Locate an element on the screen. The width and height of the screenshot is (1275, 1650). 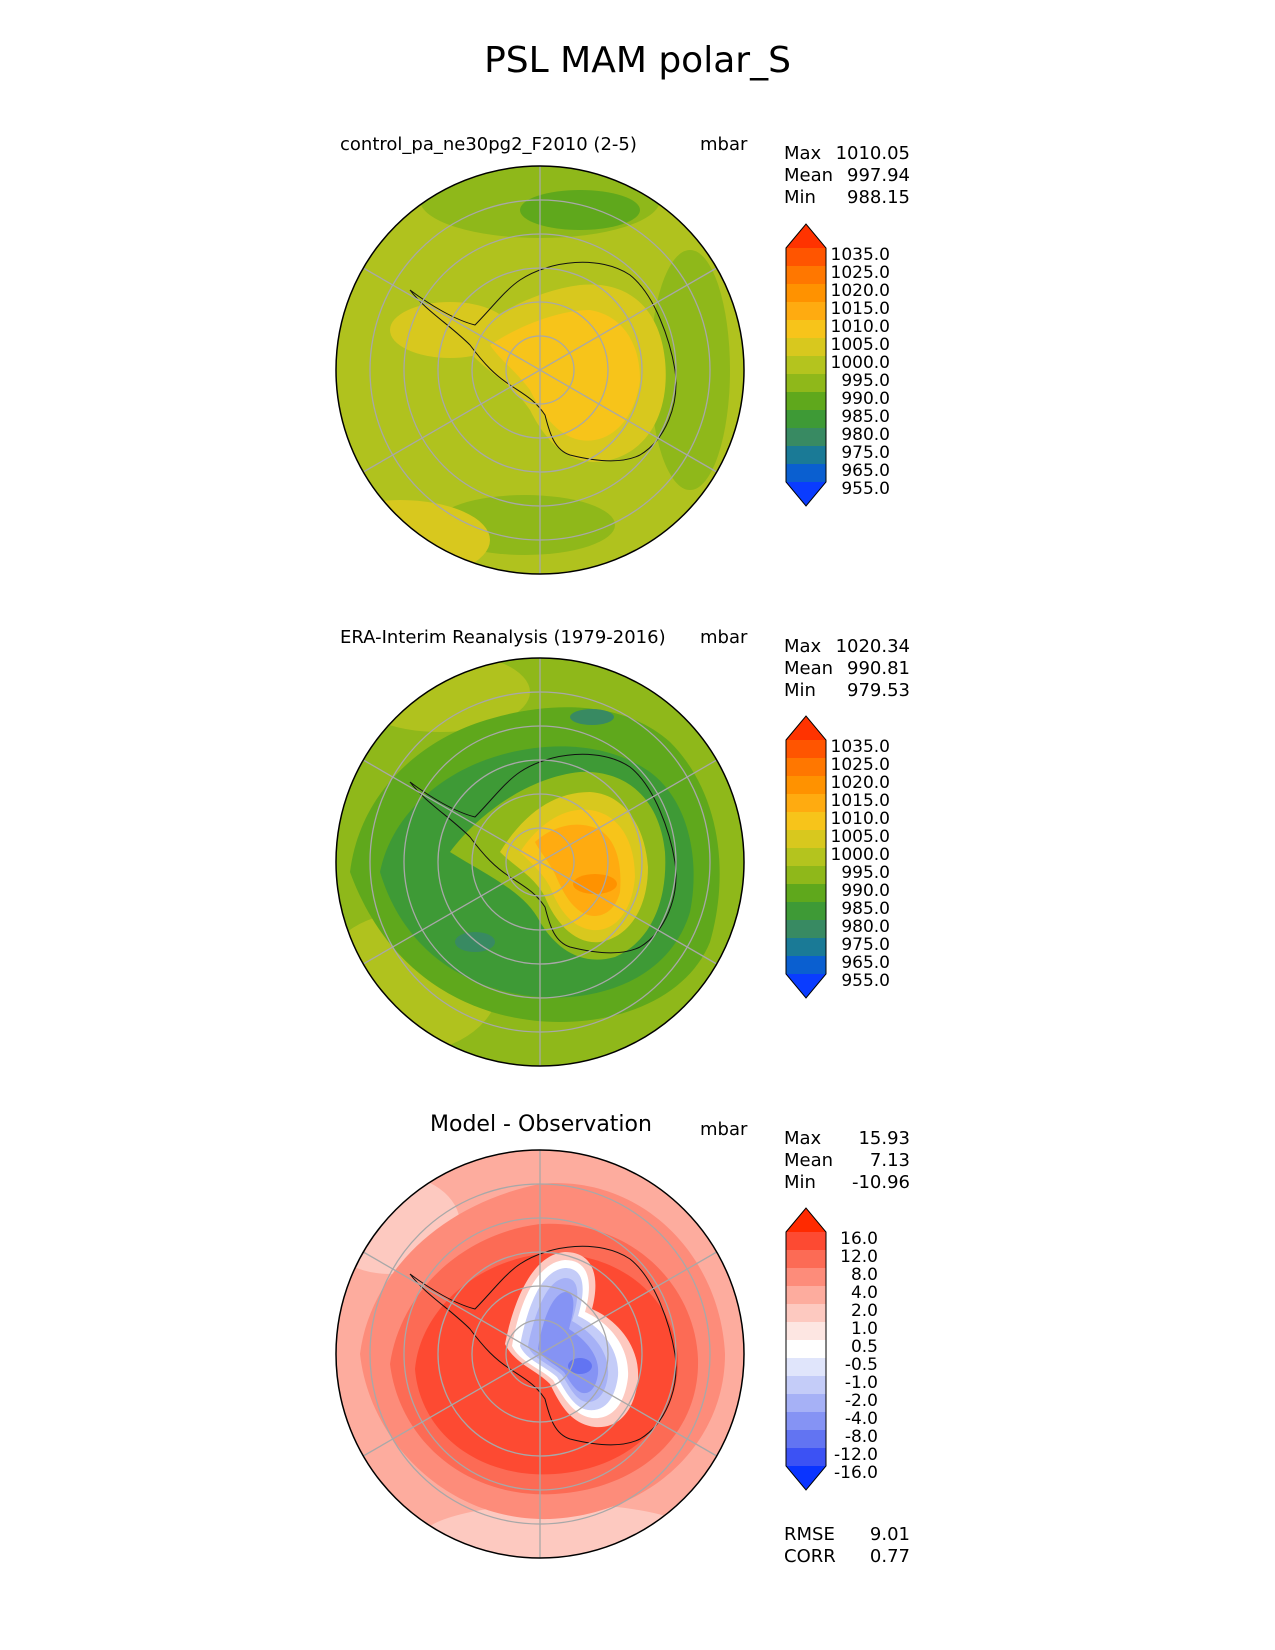
tick-label: -2.0 is located at coordinates (861, 1401).